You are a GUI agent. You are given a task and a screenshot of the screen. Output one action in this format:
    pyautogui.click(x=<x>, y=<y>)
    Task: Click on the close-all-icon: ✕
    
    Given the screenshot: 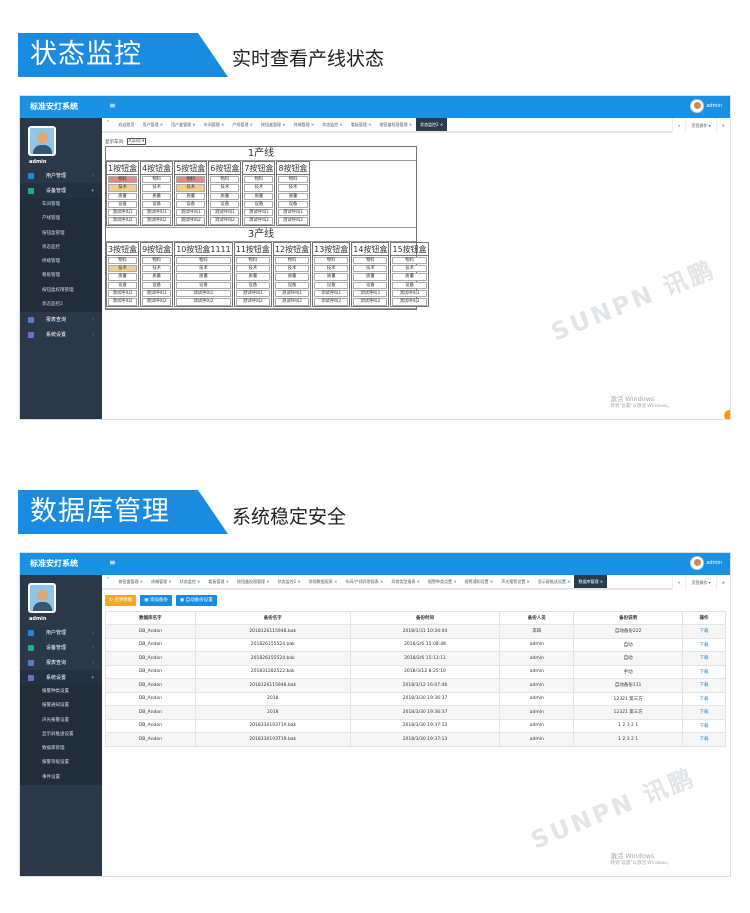 What is the action you would take?
    pyautogui.click(x=722, y=582)
    